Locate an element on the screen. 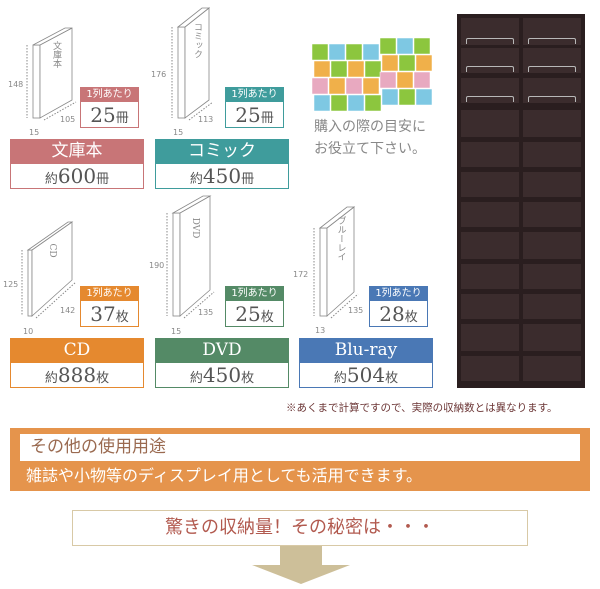 The image size is (600, 589). dimension-width: 105 is located at coordinates (68, 119).